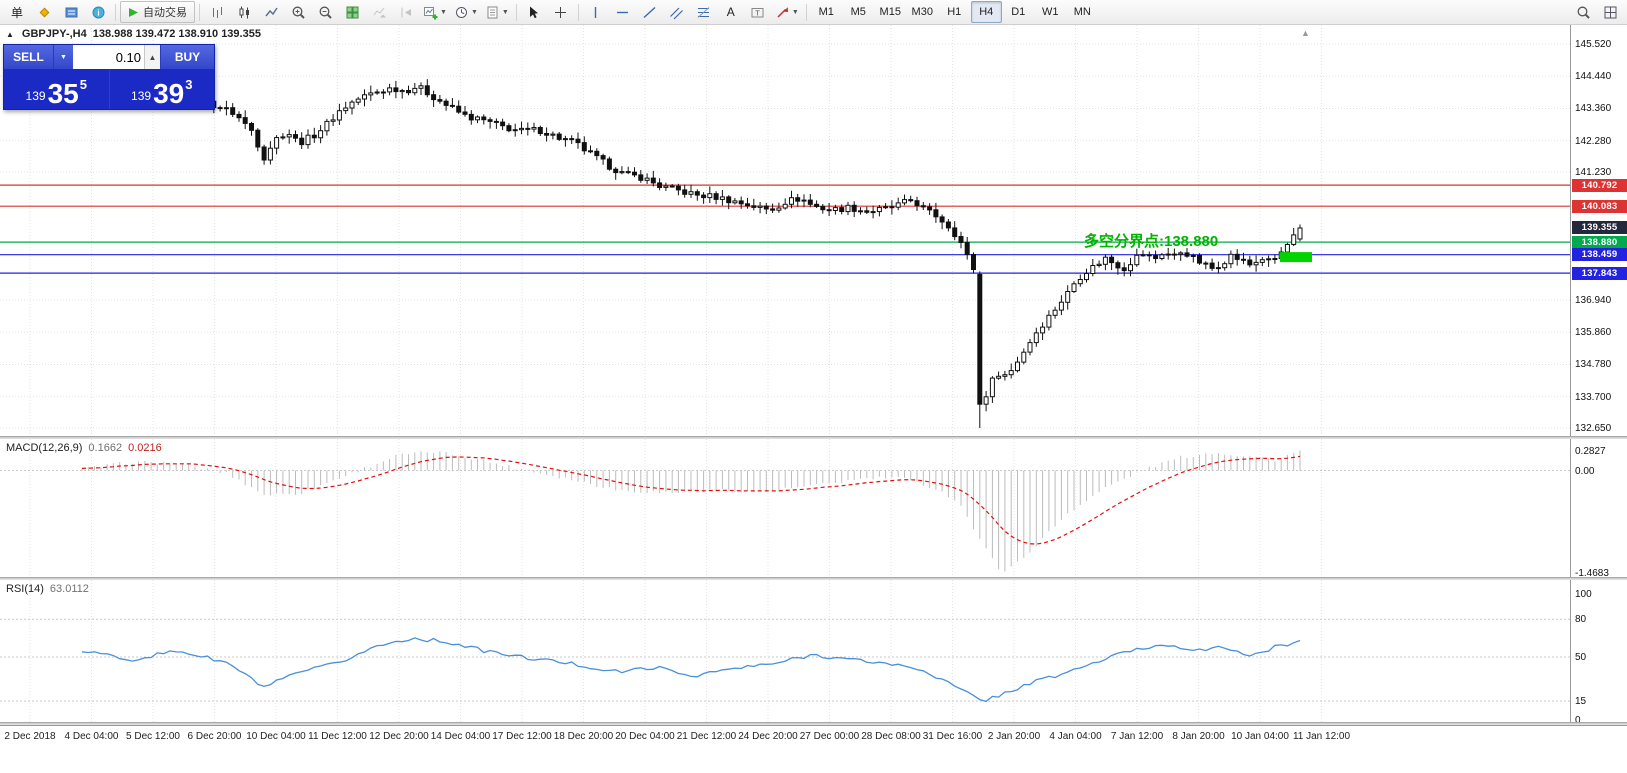 Image resolution: width=1627 pixels, height=773 pixels. I want to click on collapse-panel-icon: ▲, so click(10, 34).